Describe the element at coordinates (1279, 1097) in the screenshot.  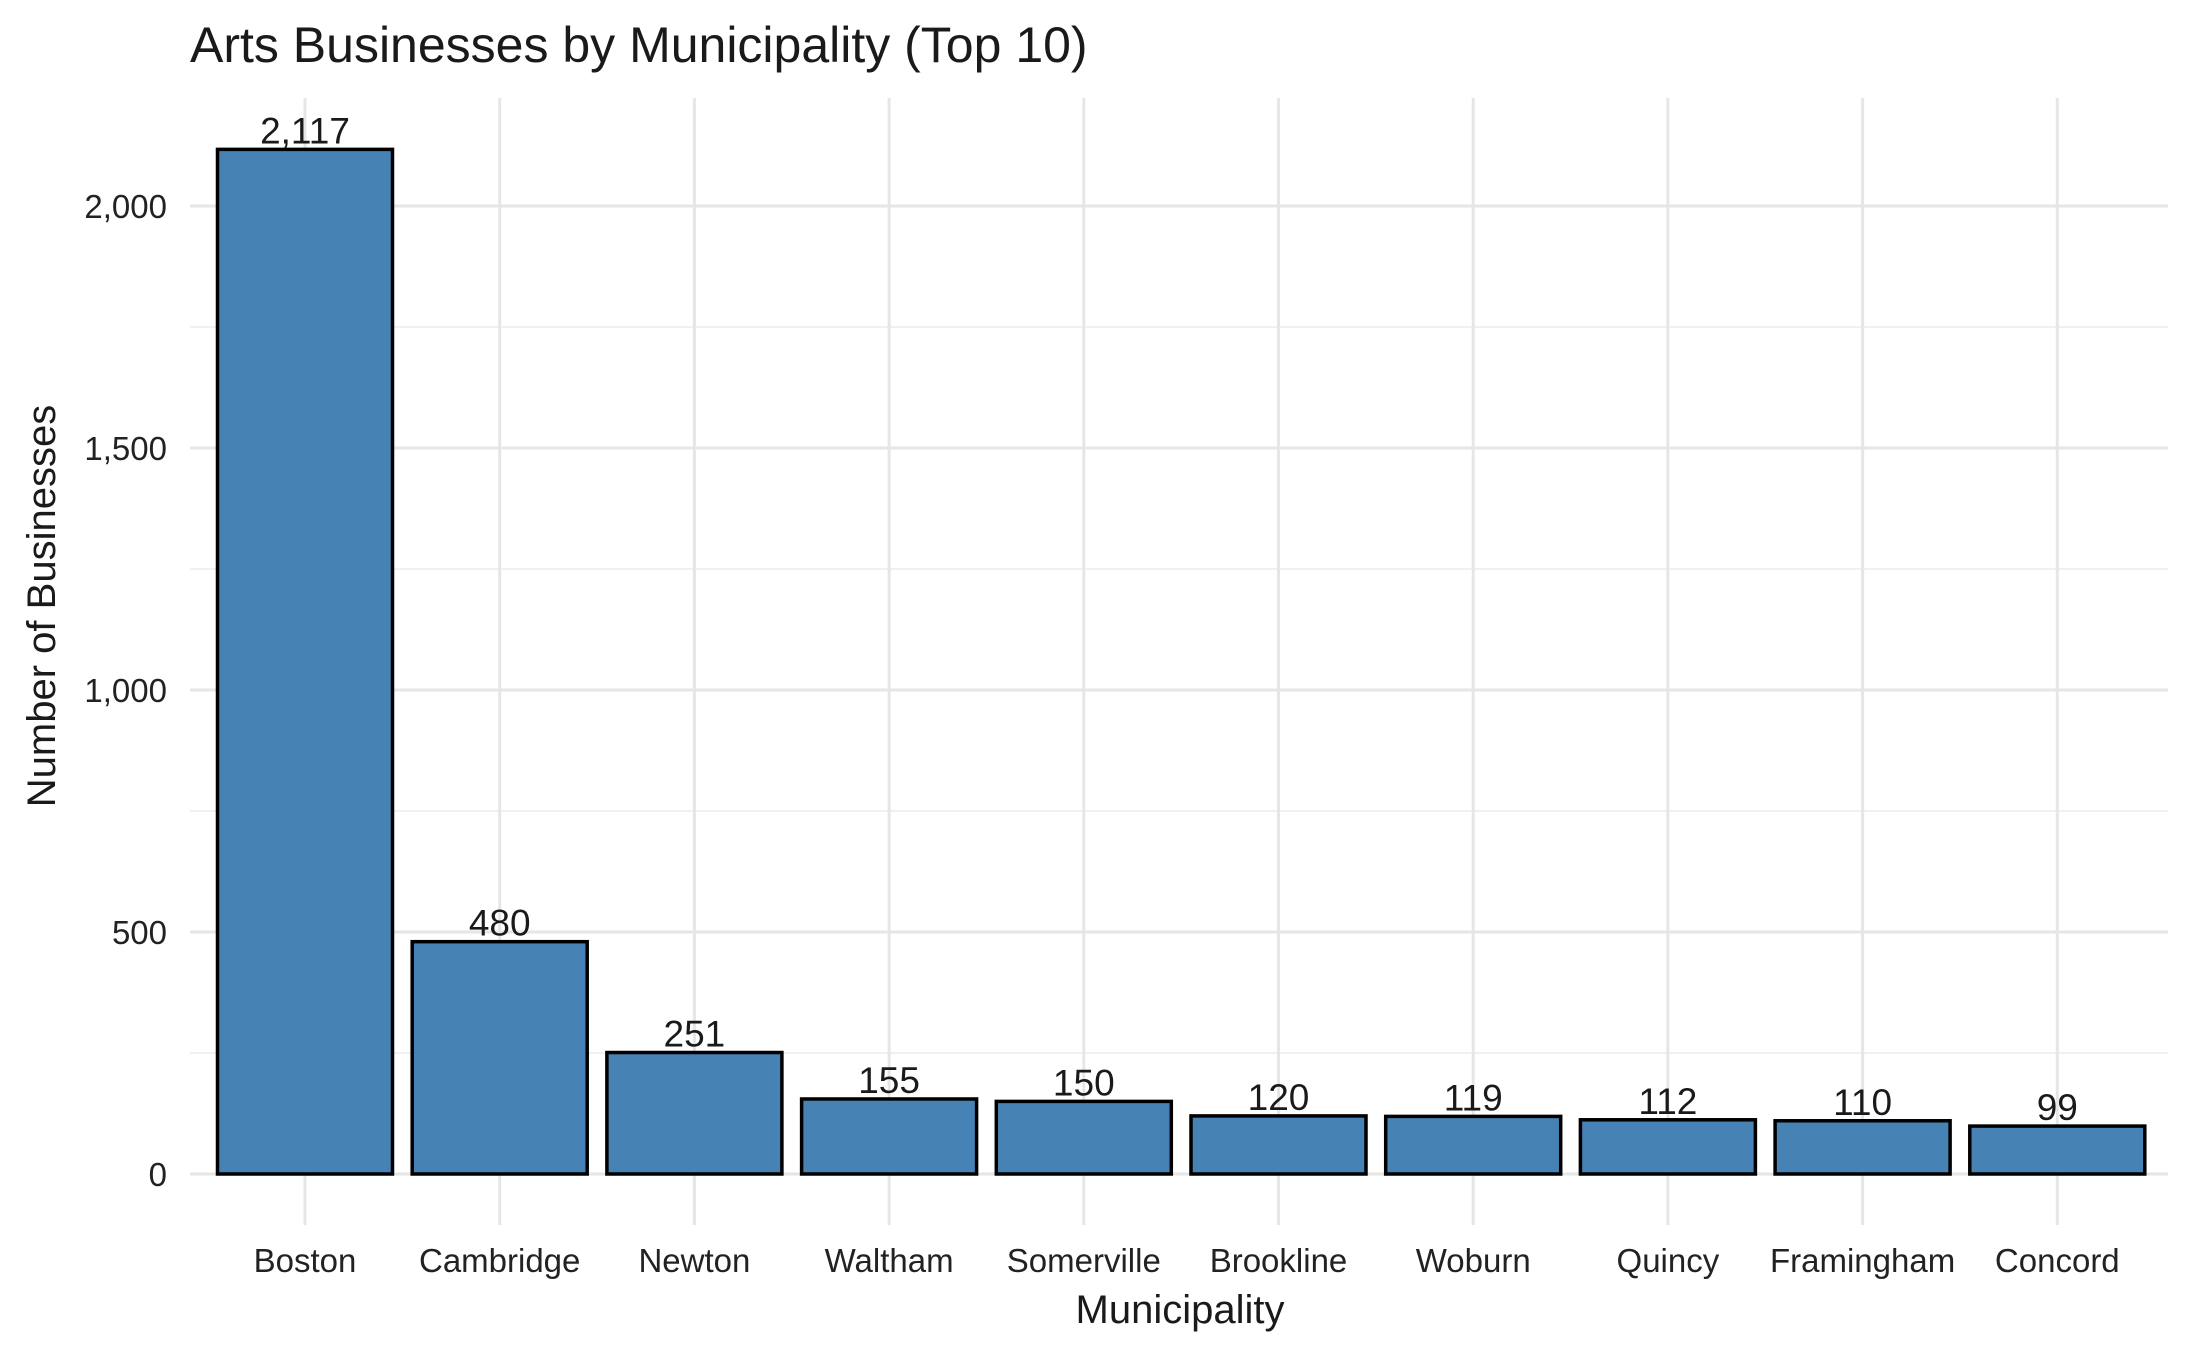
I see `data-label-brookline: 120` at that location.